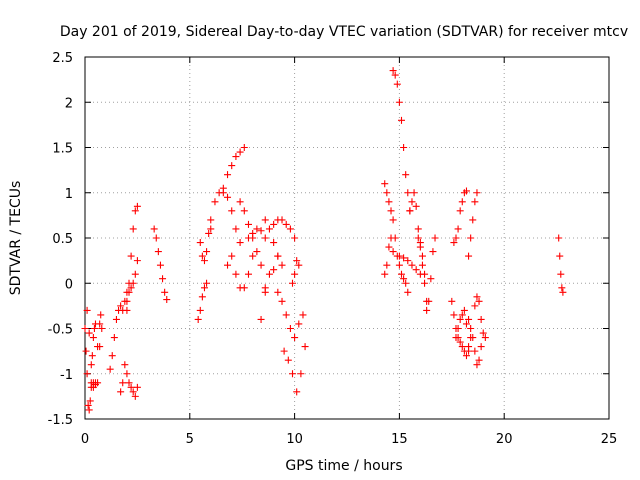 The image size is (640, 480). I want to click on y-tick-label: 0, so click(69, 284).